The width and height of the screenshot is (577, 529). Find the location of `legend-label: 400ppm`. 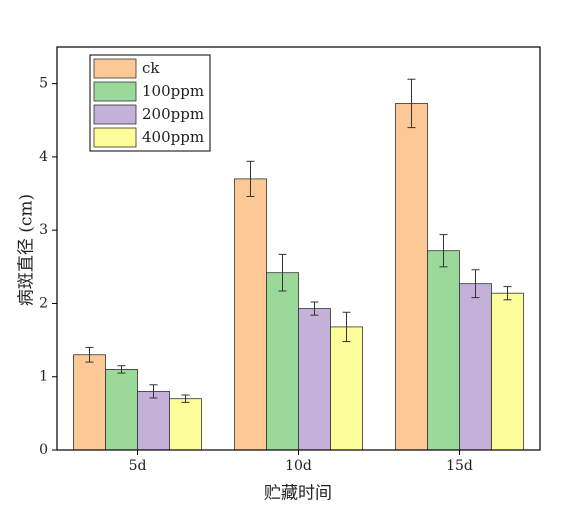

legend-label: 400ppm is located at coordinates (173, 137).